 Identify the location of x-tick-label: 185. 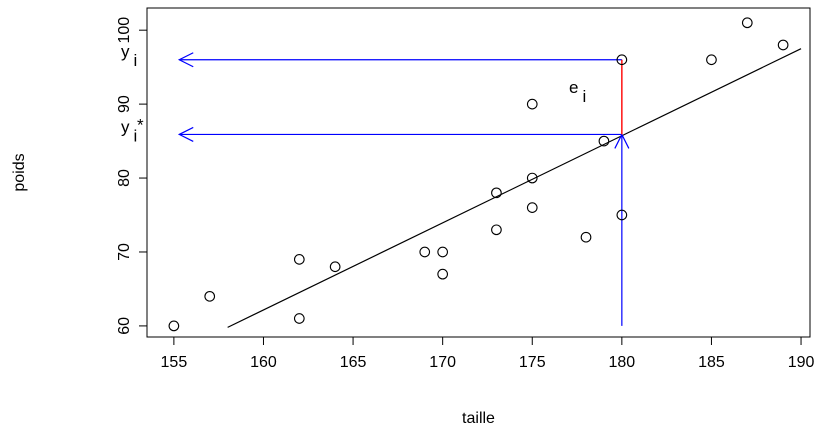
(711, 362).